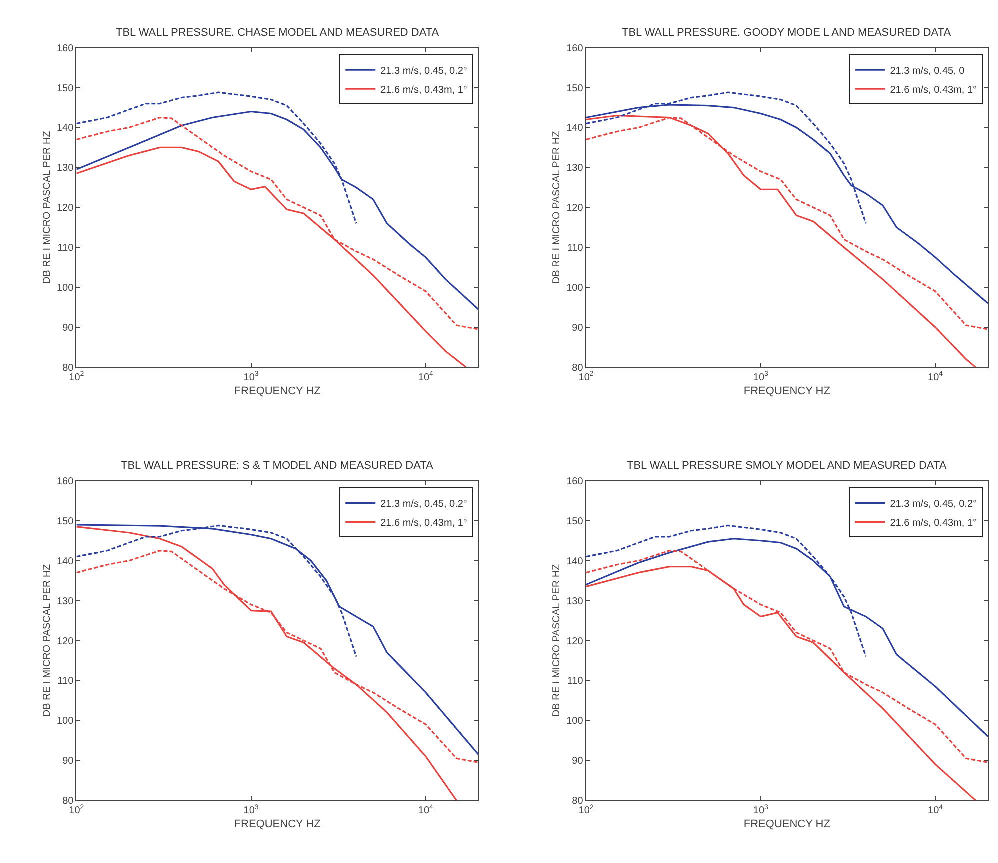 This screenshot has height=863, width=998. What do you see at coordinates (278, 33) in the screenshot?
I see `chart-title: TBL WALL PRESSURE. CHASE MODEL AND MEASURED DATA` at bounding box center [278, 33].